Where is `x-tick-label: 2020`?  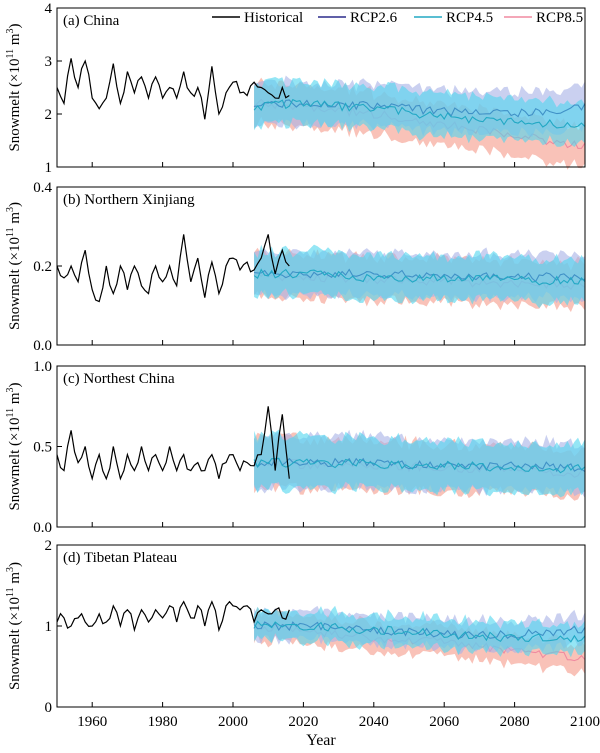
x-tick-label: 2020 is located at coordinates (303, 722).